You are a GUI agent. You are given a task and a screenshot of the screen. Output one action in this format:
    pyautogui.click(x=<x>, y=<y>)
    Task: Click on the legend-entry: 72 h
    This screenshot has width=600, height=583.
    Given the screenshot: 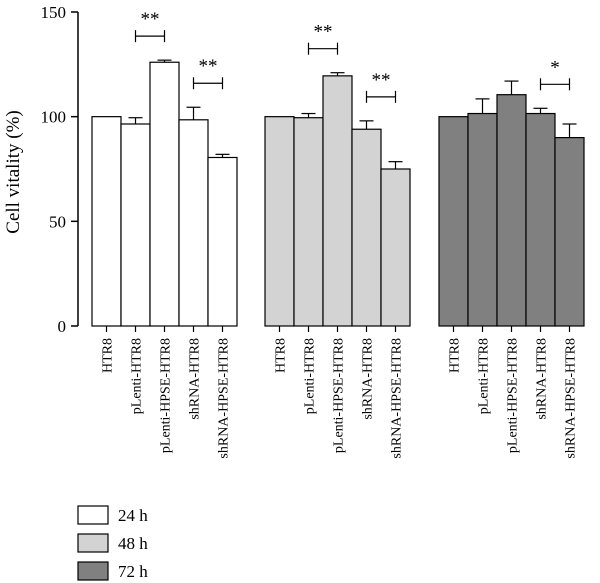 What is the action you would take?
    pyautogui.click(x=112, y=571)
    